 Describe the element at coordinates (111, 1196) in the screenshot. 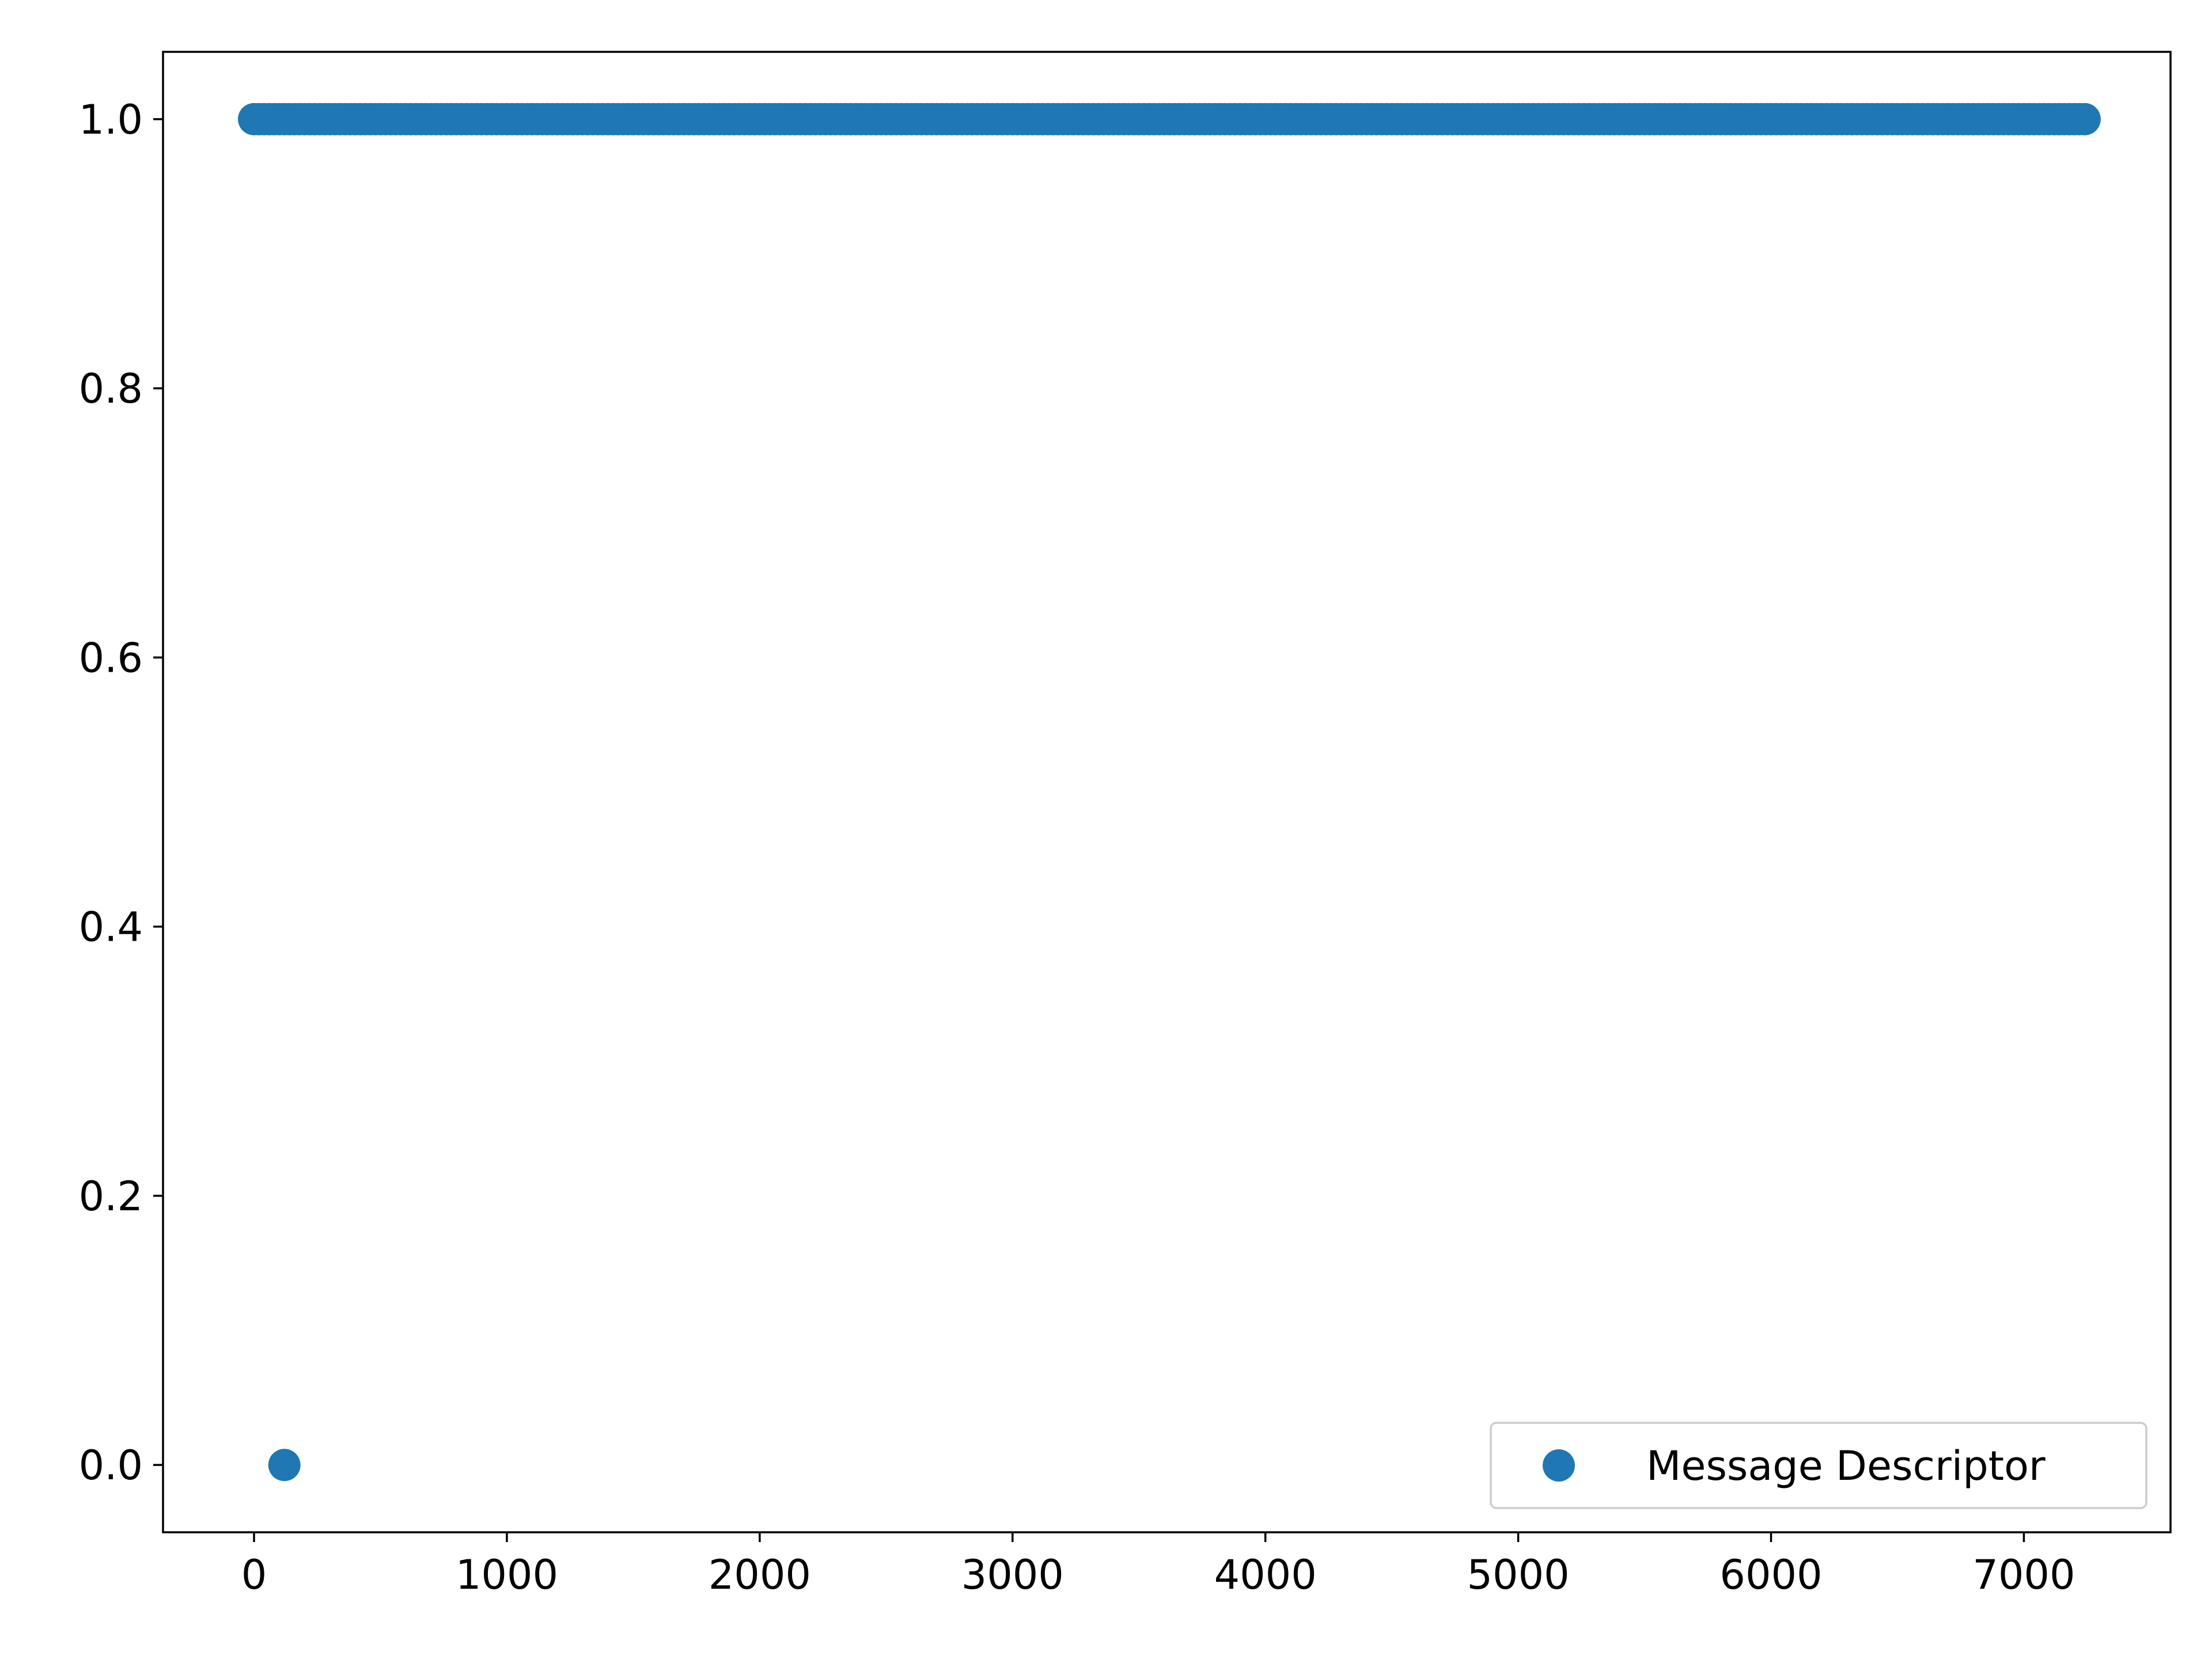

I see `y-tick-label: 0.2` at that location.